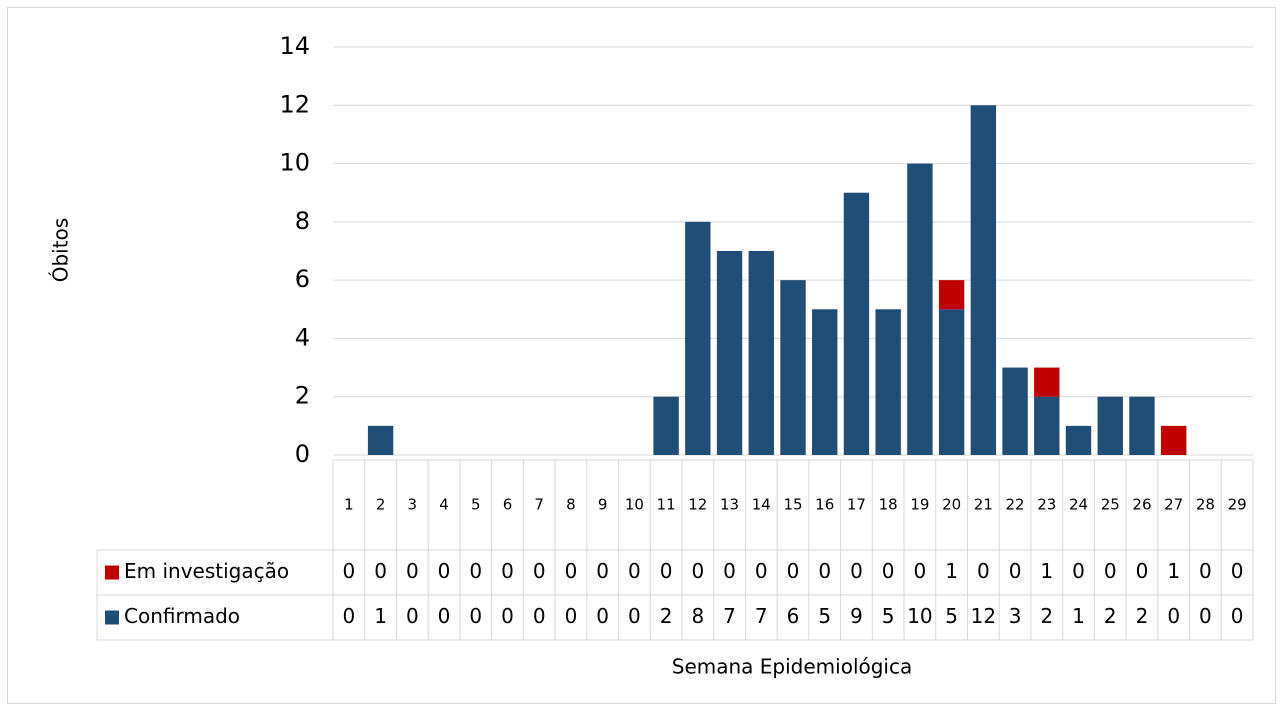 This screenshot has width=1282, height=709. What do you see at coordinates (603, 505) in the screenshot?
I see `x-tick-label: 9` at bounding box center [603, 505].